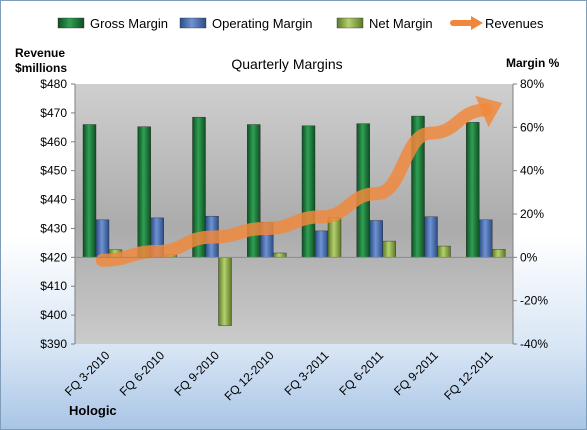  Describe the element at coordinates (489, 111) in the screenshot. I see `revenue-arrowhead` at that location.